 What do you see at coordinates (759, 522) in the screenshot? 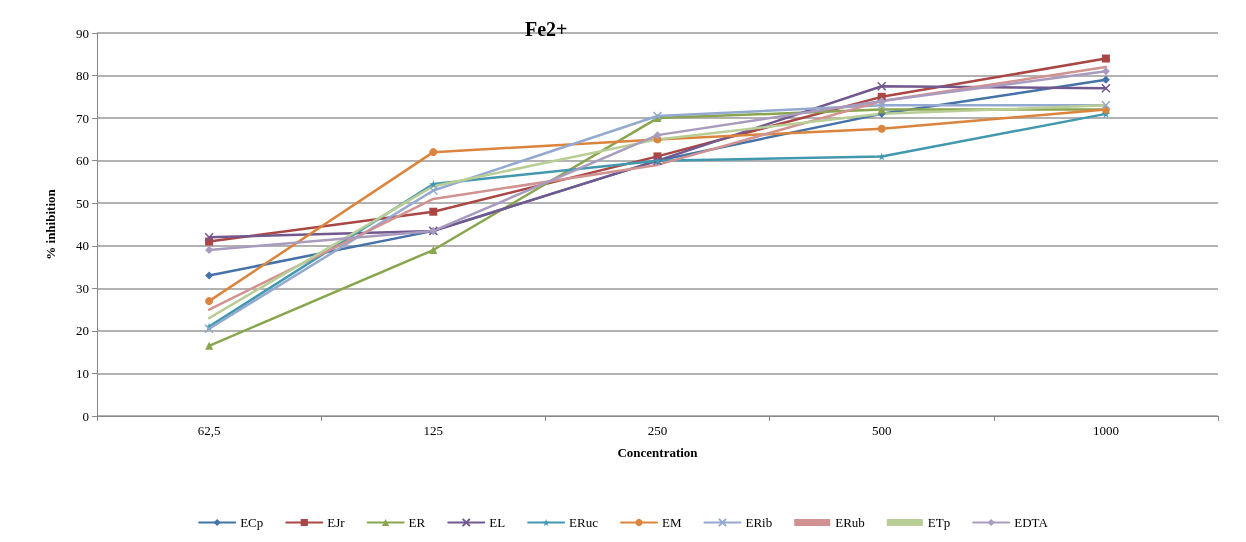
I see `legend-label: ERib` at bounding box center [759, 522].